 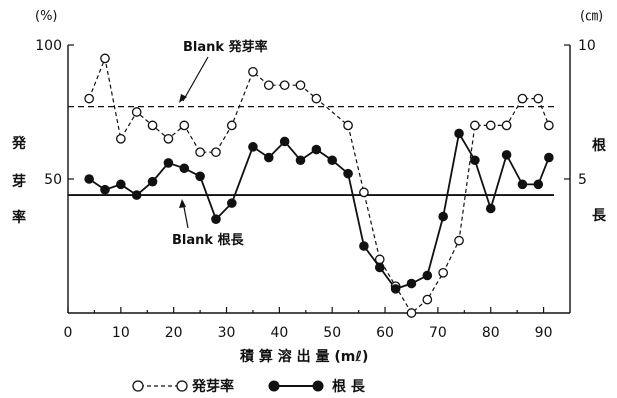 I want to click on x-tick-label: 60, so click(x=385, y=333).